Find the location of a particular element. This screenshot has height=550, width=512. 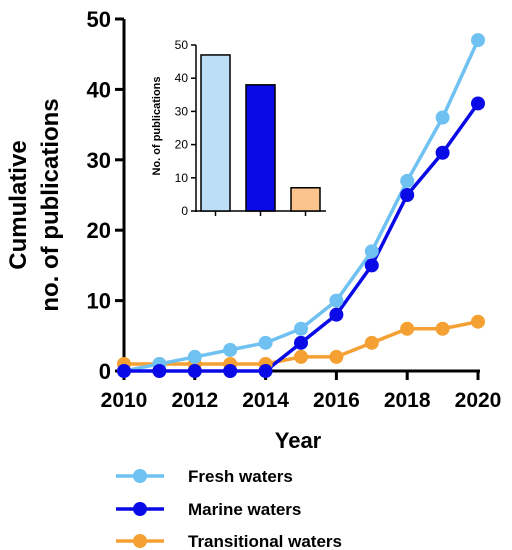

inset-y-tick-label: 0 is located at coordinates (184, 211).